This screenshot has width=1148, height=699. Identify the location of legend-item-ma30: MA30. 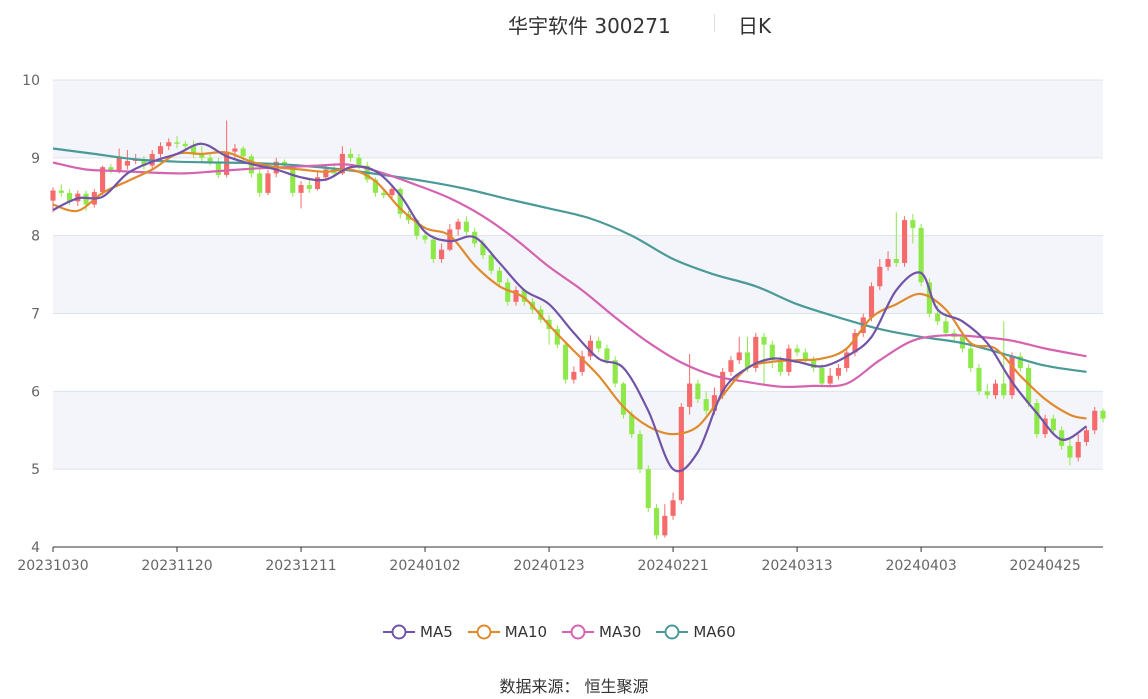
(601, 632).